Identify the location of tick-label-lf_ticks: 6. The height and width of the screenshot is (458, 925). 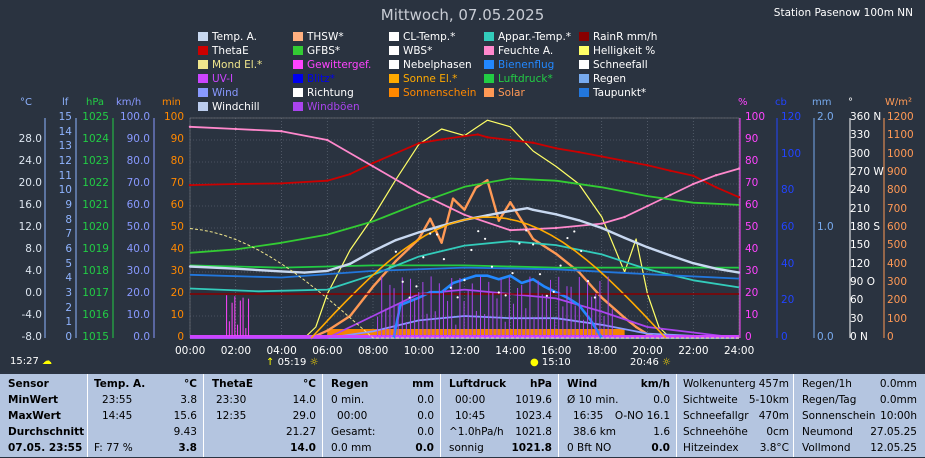
(68, 249).